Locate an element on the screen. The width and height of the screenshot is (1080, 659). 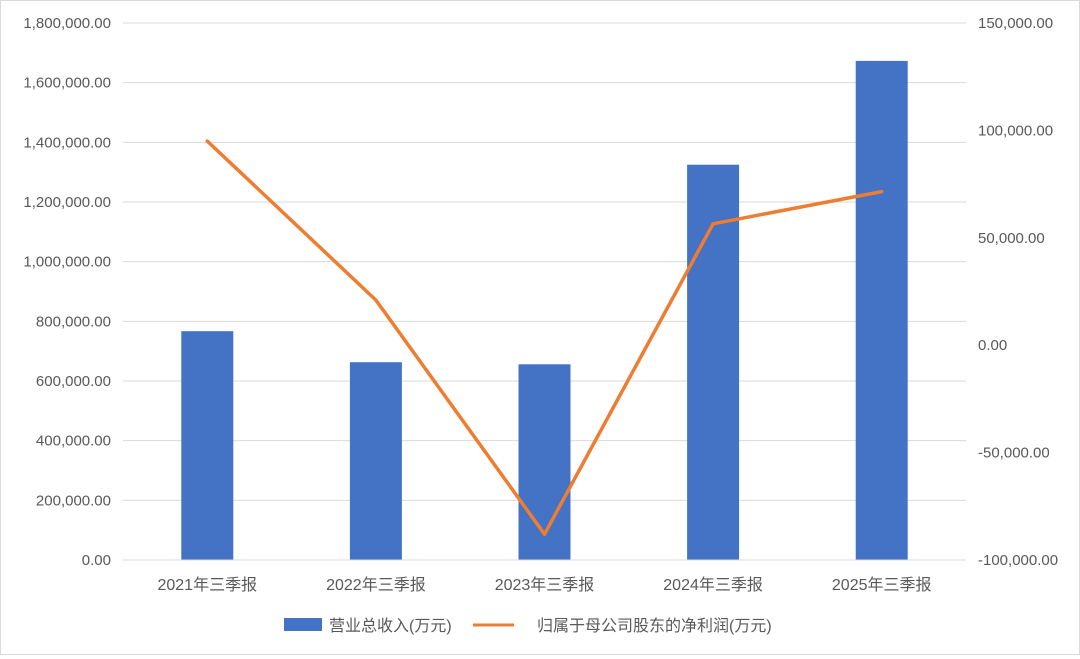
legend-label-revenue: 营业总收入(万元) is located at coordinates (390, 626).